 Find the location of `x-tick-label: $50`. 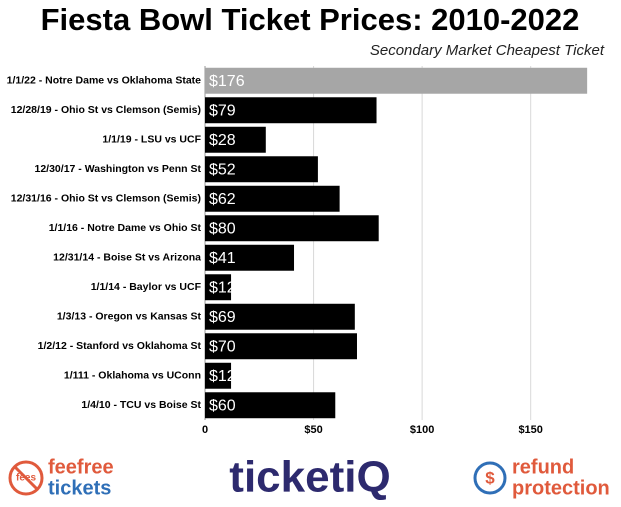

x-tick-label: $50 is located at coordinates (313, 430).